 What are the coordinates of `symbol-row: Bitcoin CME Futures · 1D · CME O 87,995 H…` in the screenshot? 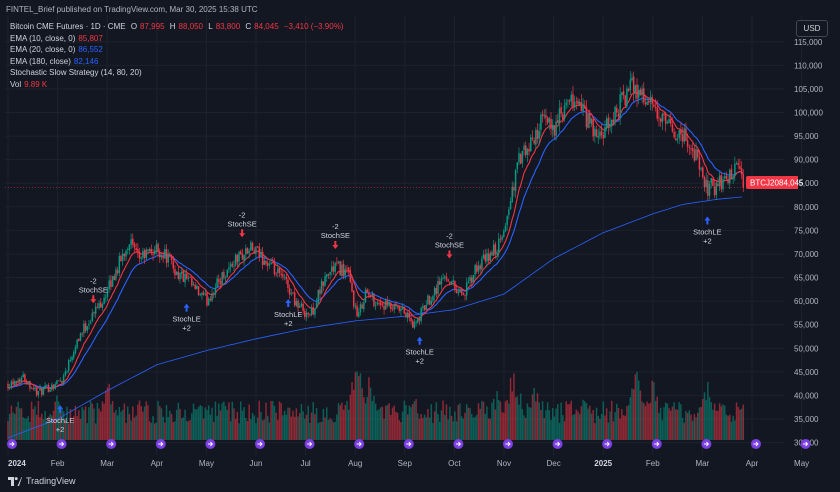 It's located at (178, 27).